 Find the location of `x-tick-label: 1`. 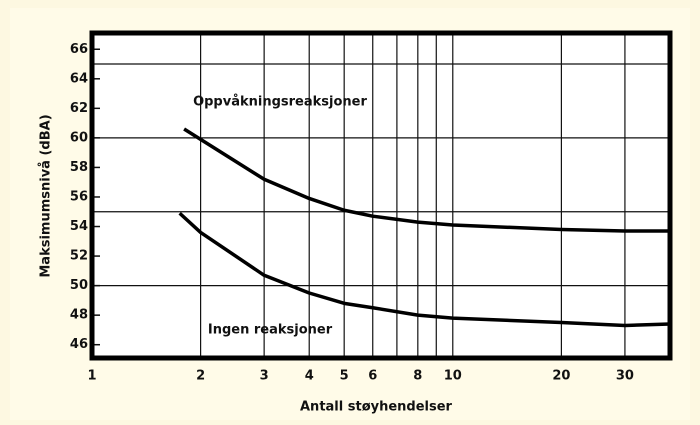

x-tick-label: 1 is located at coordinates (91, 376).